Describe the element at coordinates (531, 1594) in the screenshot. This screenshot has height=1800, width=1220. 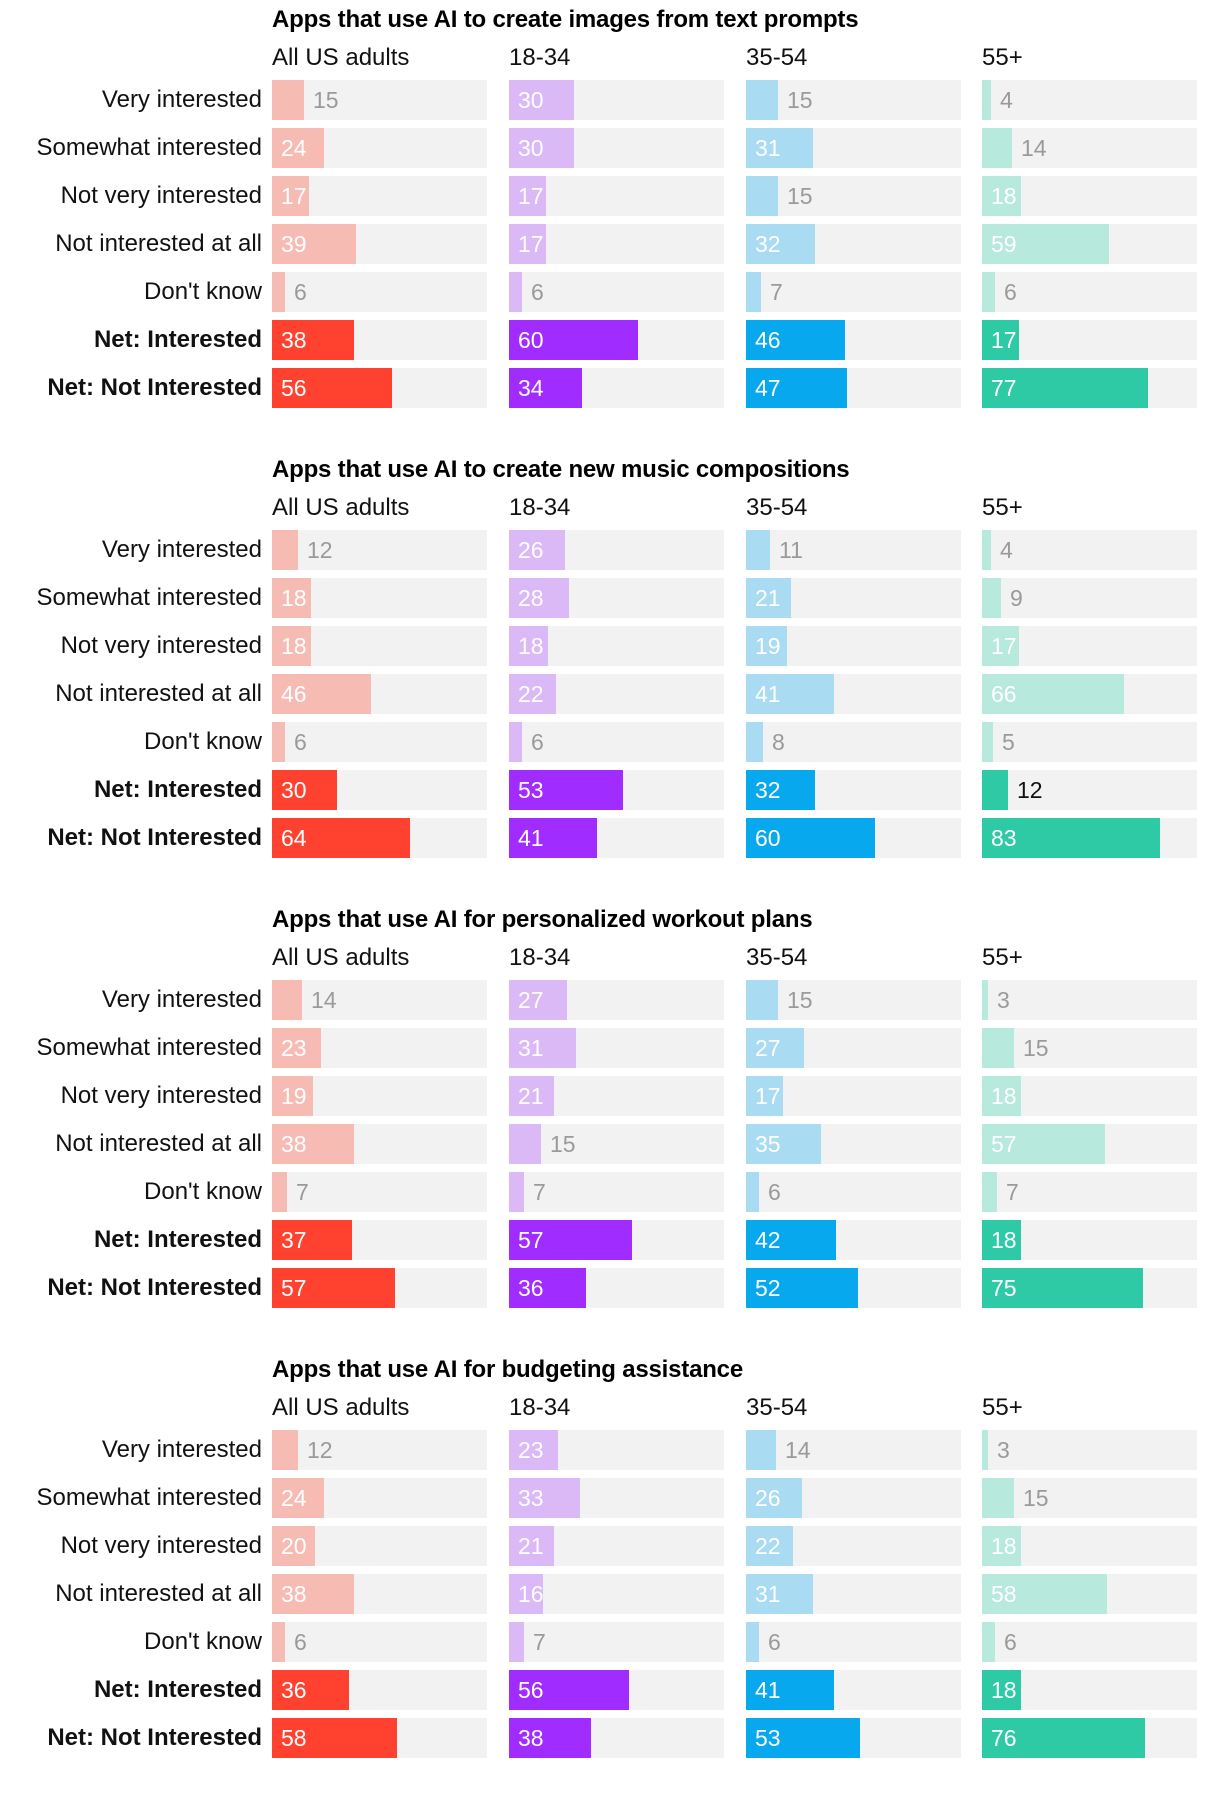
I see `data-label: 16` at that location.